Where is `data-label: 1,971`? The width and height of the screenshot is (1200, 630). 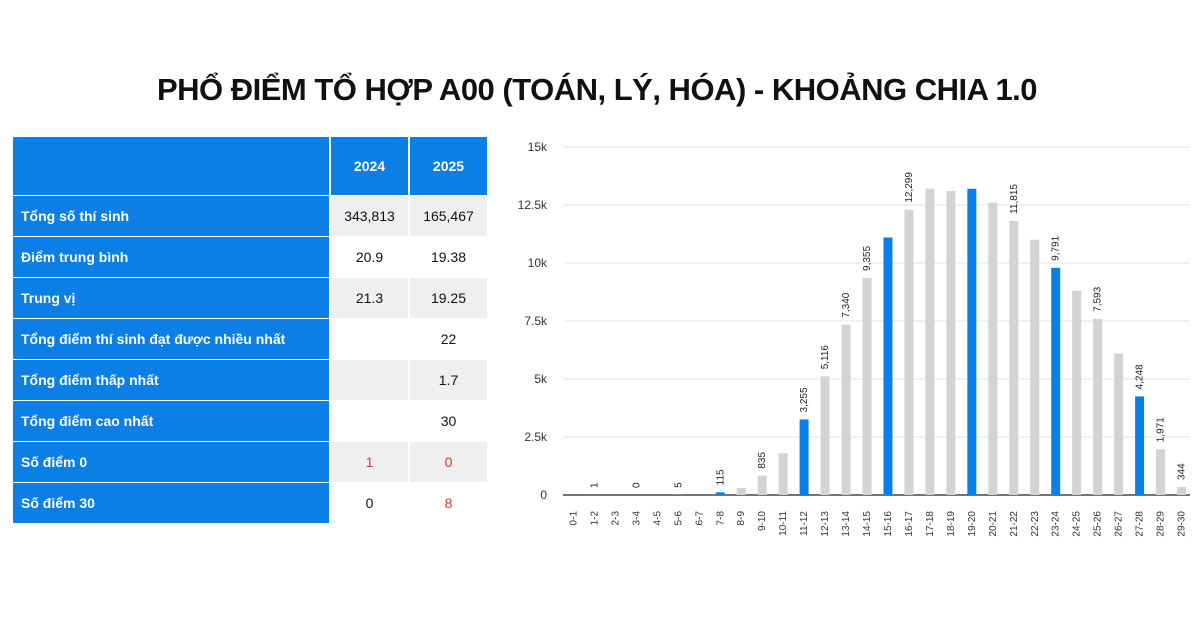 data-label: 1,971 is located at coordinates (1161, 429).